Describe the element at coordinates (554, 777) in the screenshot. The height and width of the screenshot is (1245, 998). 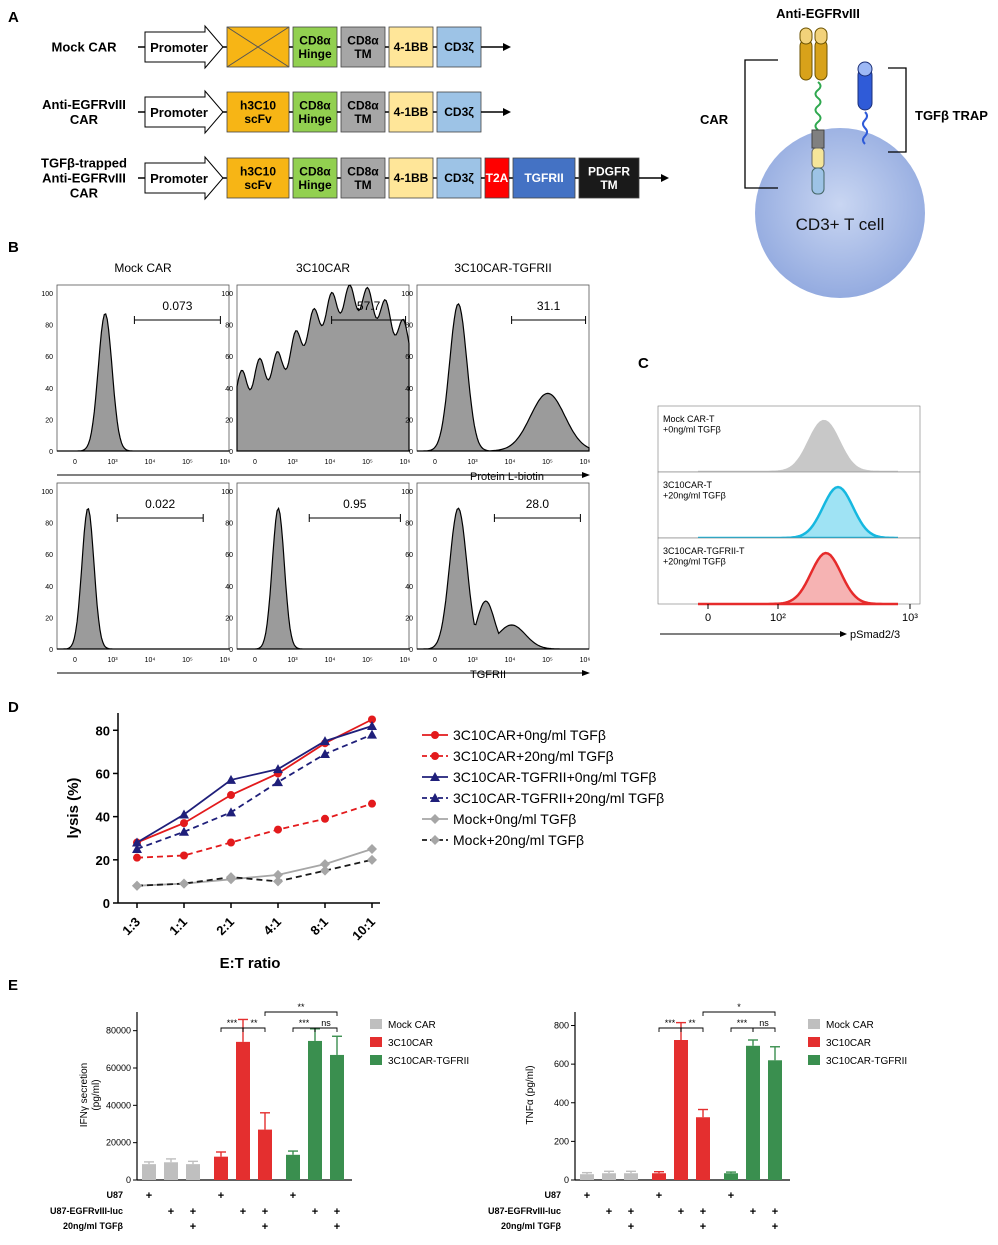
I see `legend-entry: 3C10CAR-TGFRII+0ng/ml TGFβ` at that location.